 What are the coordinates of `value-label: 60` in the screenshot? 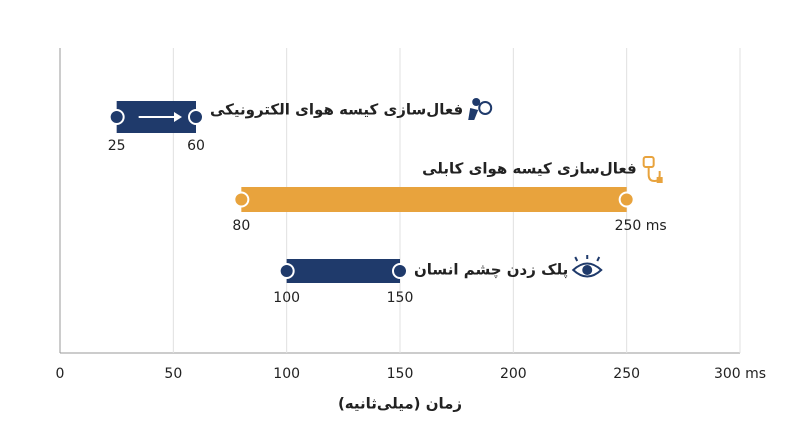 It's located at (196, 146).